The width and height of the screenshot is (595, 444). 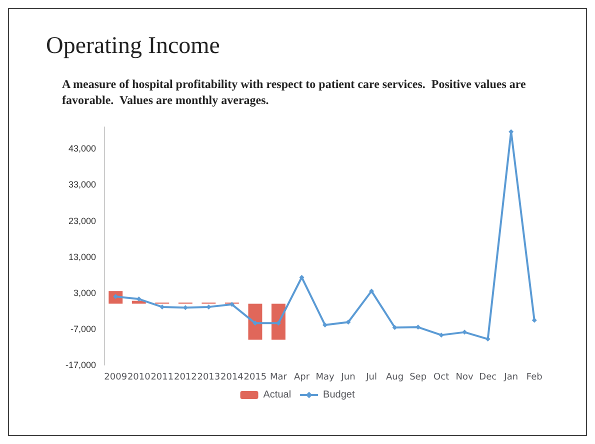 I want to click on y-tick-label: 13,000, so click(x=82, y=257).